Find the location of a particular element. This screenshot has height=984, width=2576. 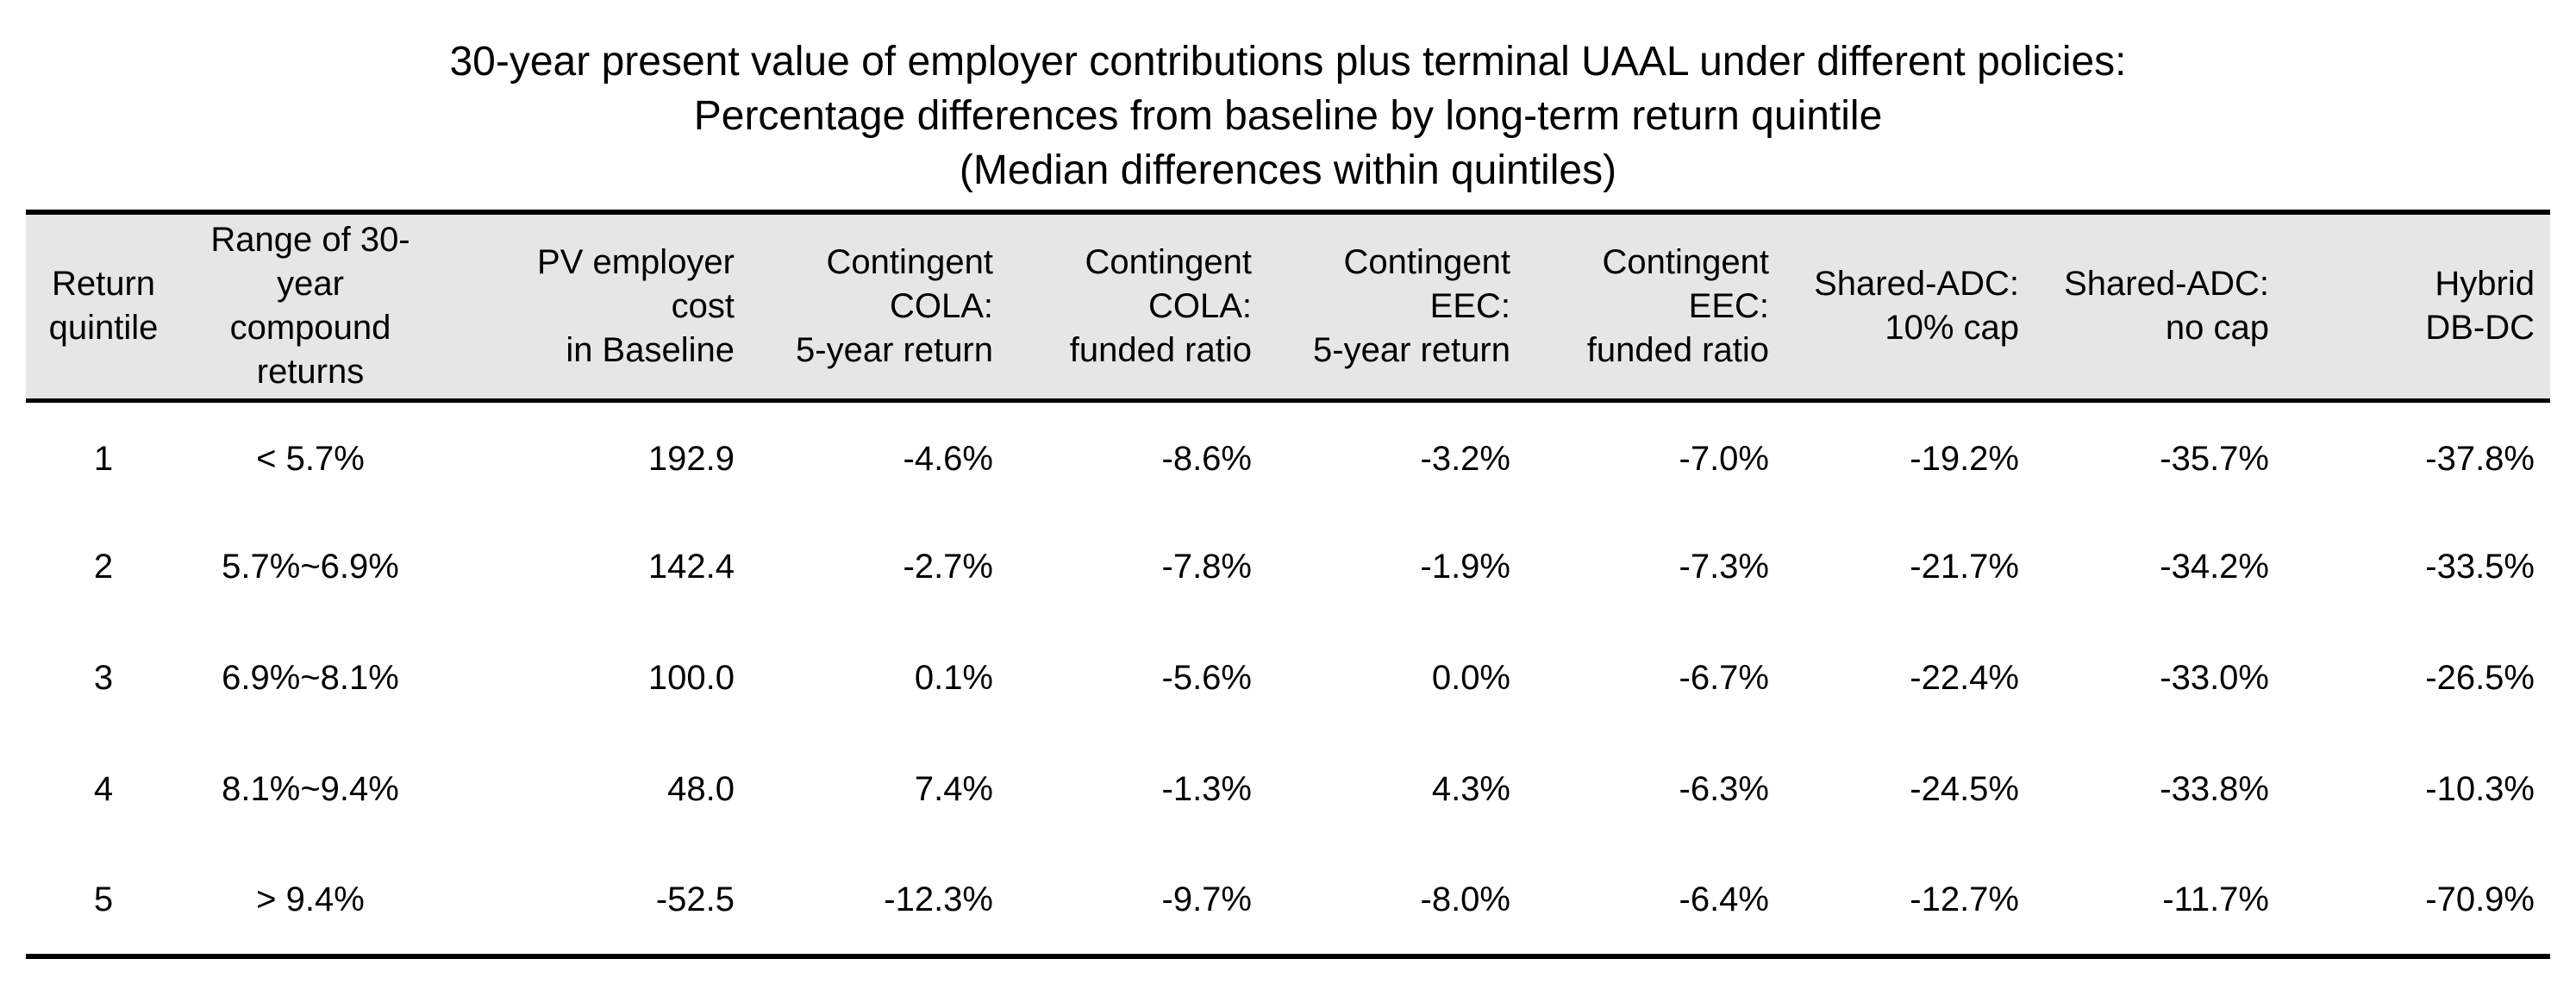

table-cell: -6.4% is located at coordinates (1656, 902).